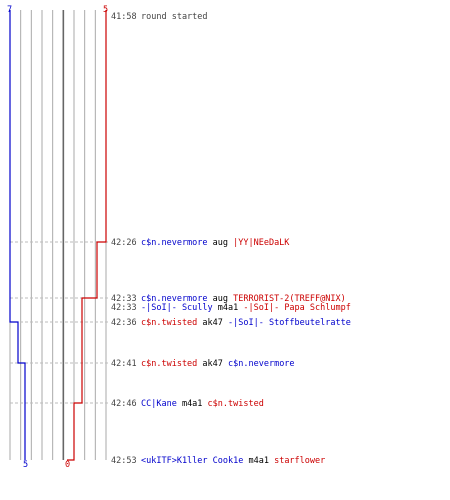  What do you see at coordinates (124, 17) in the screenshot?
I see `event-time: 41:58` at bounding box center [124, 17].